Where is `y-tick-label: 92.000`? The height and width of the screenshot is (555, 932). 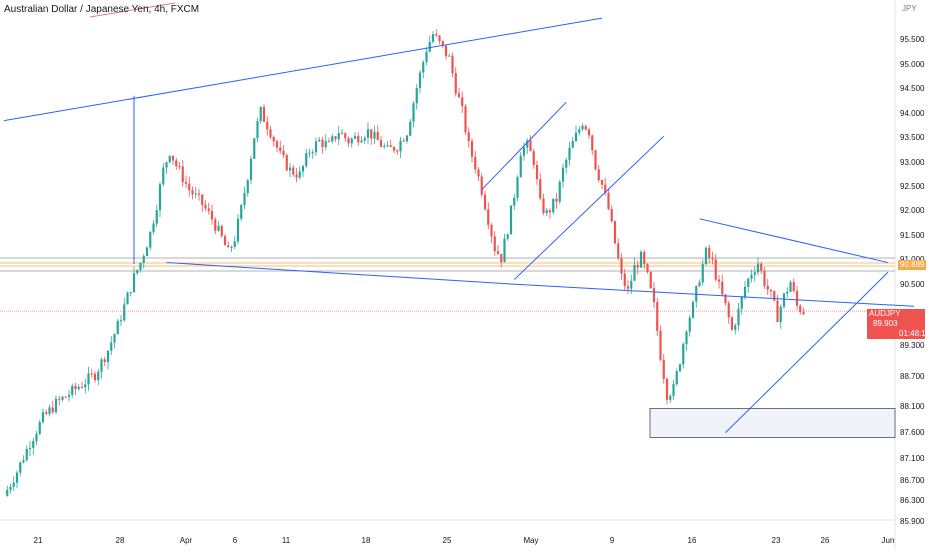 y-tick-label: 92.000 is located at coordinates (912, 210).